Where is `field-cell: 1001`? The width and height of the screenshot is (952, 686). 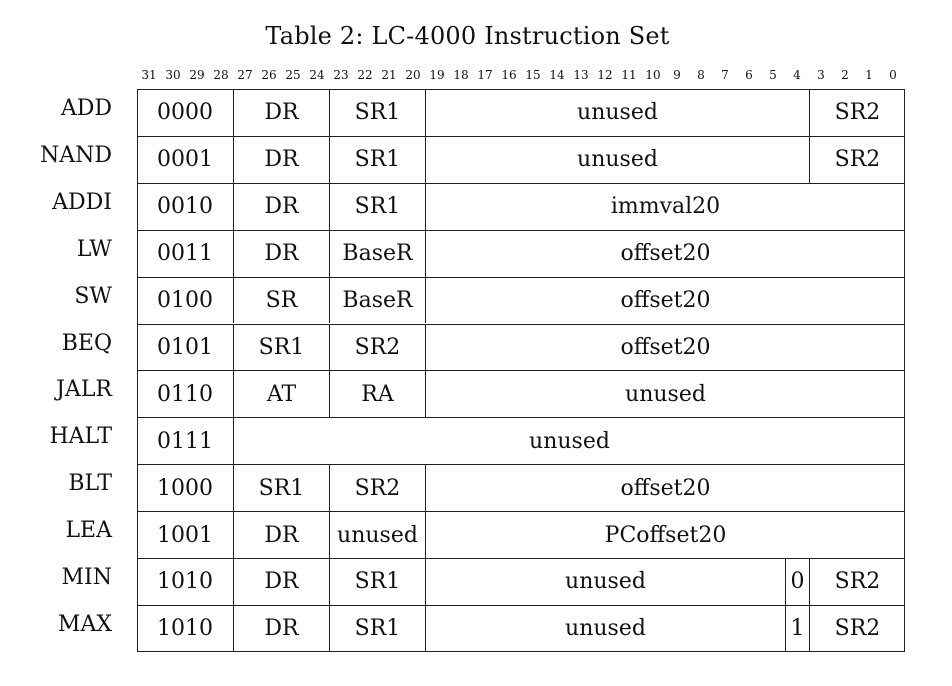 field-cell: 1001 is located at coordinates (185, 534).